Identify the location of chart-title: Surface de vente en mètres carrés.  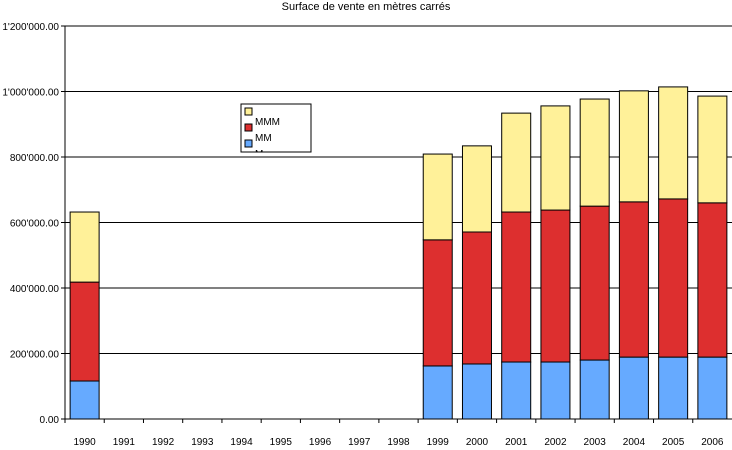
(366, 7).